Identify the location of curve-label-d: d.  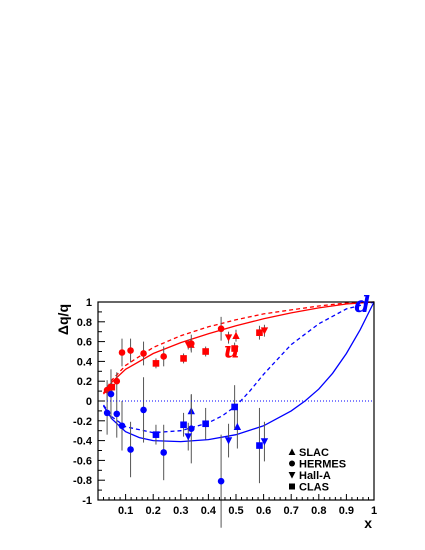
(362, 305).